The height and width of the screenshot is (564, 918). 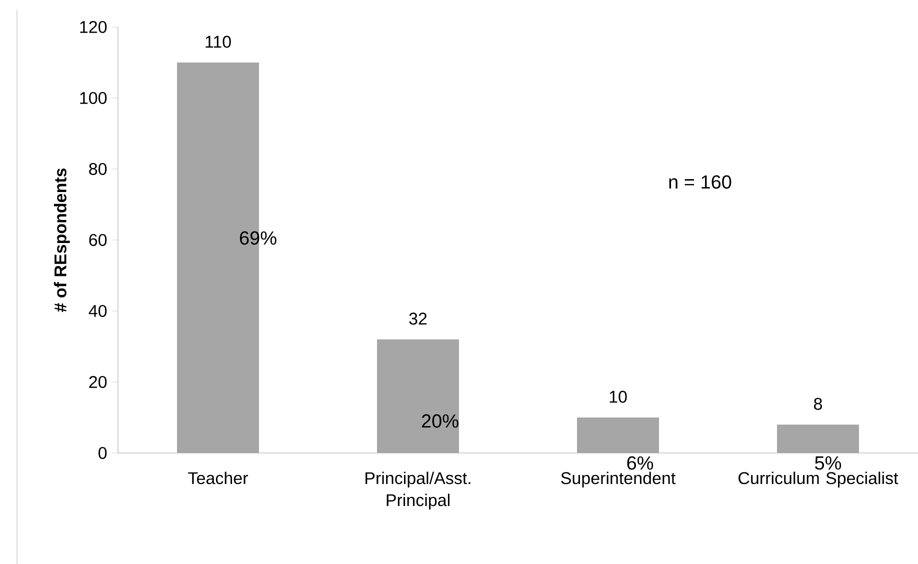 I want to click on y-tick-label: 20, so click(x=98, y=382).